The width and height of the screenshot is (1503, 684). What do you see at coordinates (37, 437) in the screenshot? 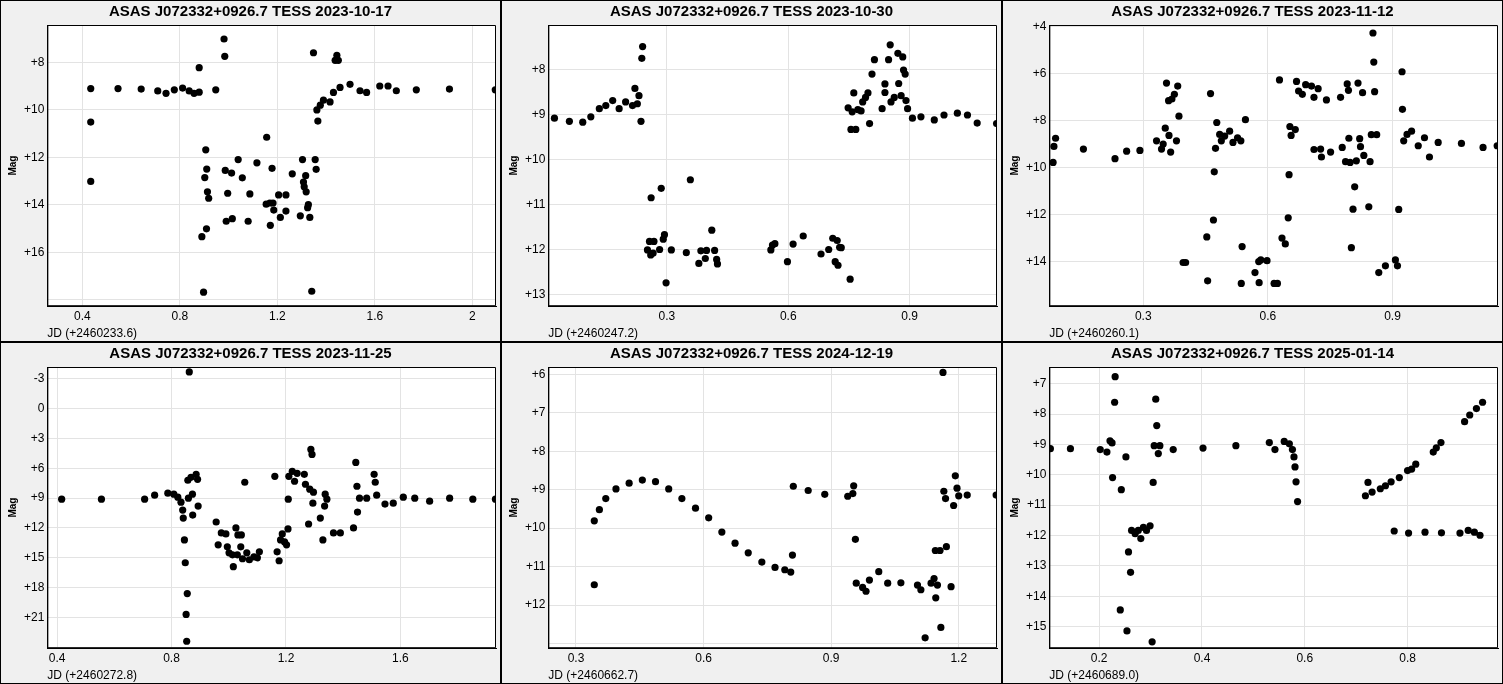
I see `y-tick-label: +3` at bounding box center [37, 437].